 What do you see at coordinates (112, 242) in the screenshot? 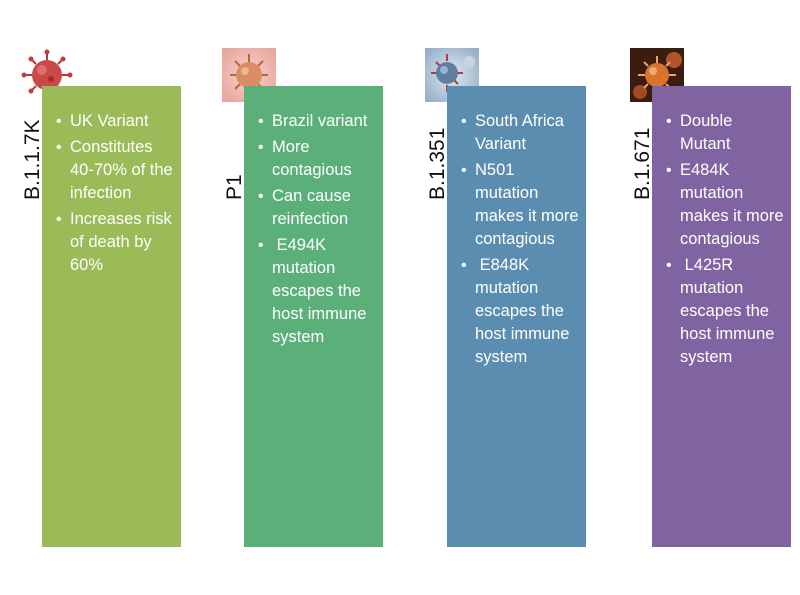
I see `bullet-item: Increases risk of death by 60%` at bounding box center [112, 242].